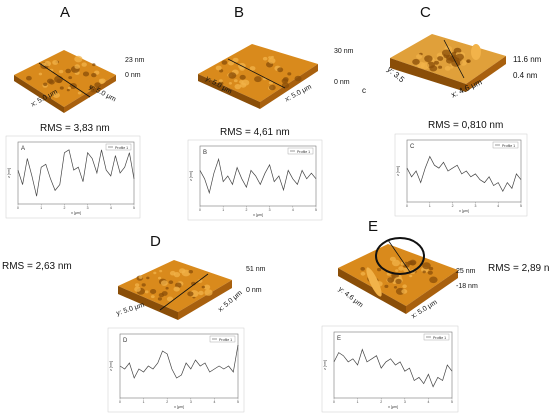  What do you see at coordinates (412, 147) in the screenshot?
I see `inset-letter: C` at bounding box center [412, 147].